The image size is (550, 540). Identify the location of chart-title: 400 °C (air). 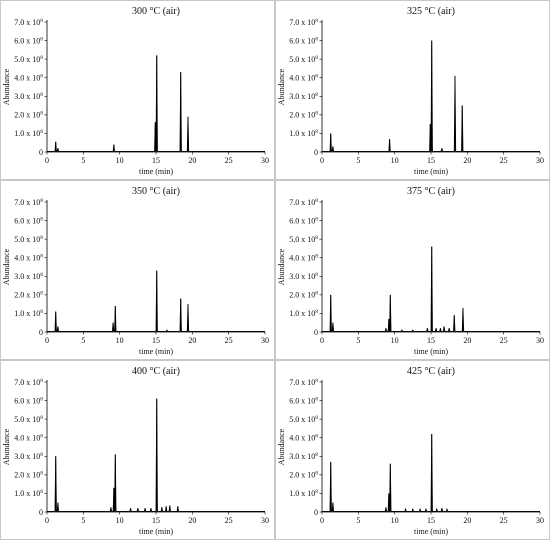
(156, 371).